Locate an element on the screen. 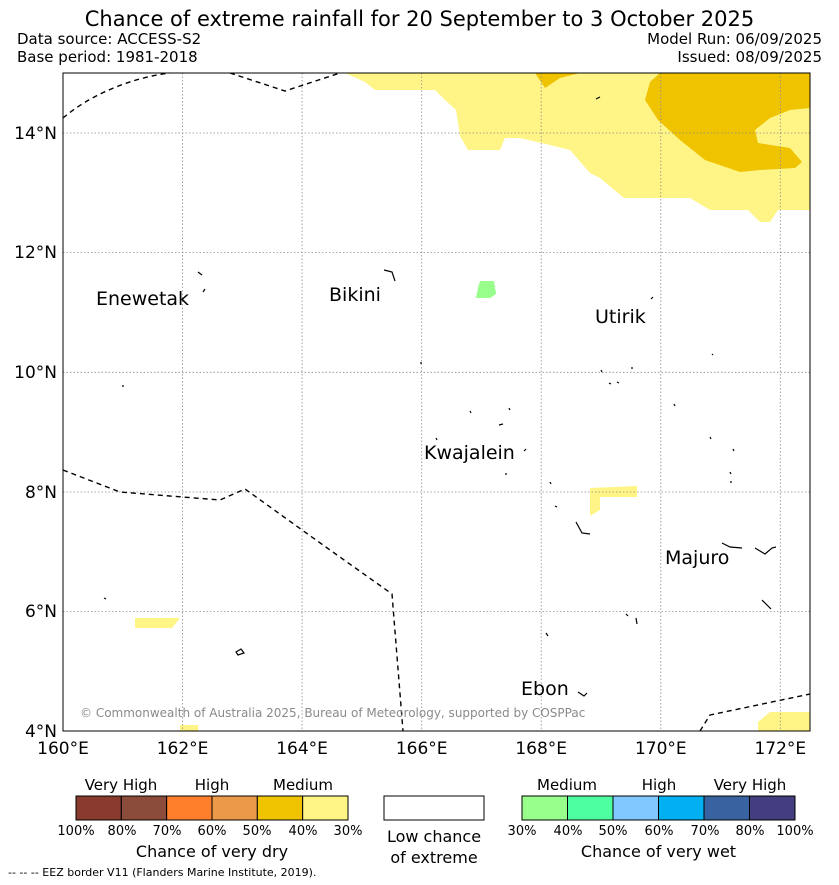 The width and height of the screenshot is (839, 885). lon-label: 162°E is located at coordinates (183, 749).